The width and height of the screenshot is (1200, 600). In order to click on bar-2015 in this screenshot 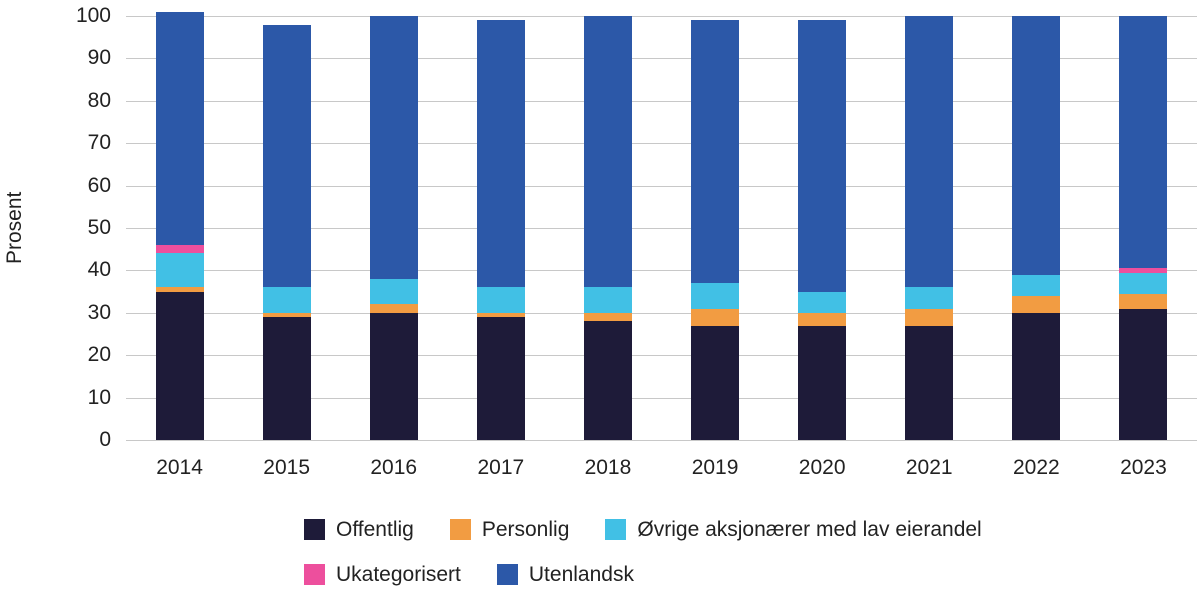, I will do `click(286, 232)`.